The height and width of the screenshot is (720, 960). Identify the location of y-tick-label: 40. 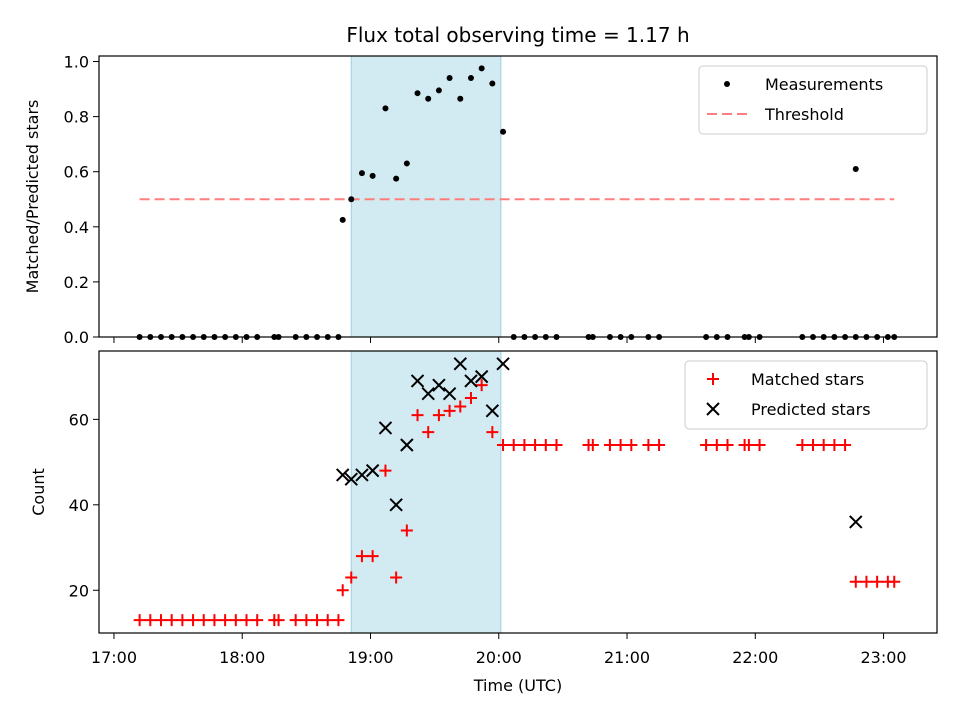
(79, 505).